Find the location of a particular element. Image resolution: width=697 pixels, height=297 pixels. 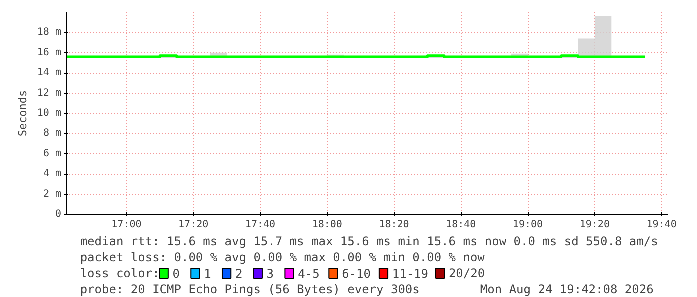

text: probe: 20 ICMP Echo Pings (56 Bytes) every 300s is located at coordinates (250, 289).